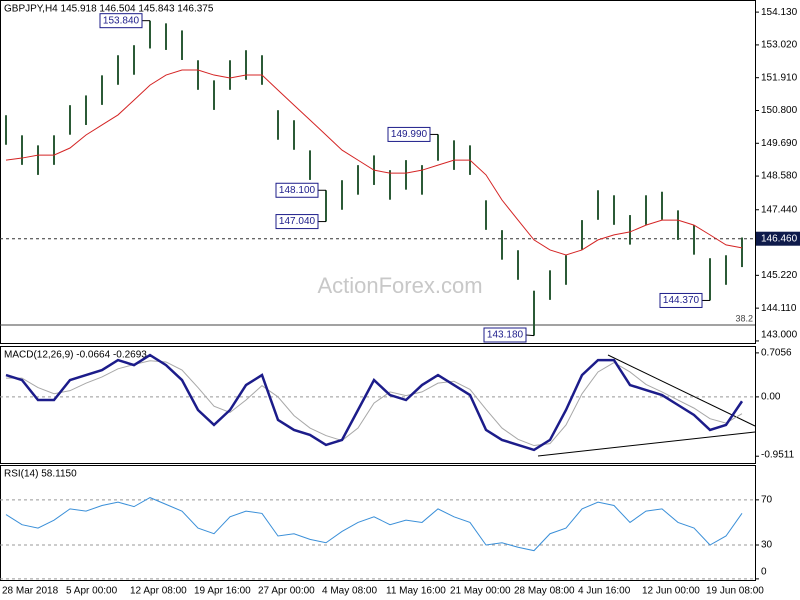  I want to click on x-tick-label: 21 May 00:00, so click(480, 591).